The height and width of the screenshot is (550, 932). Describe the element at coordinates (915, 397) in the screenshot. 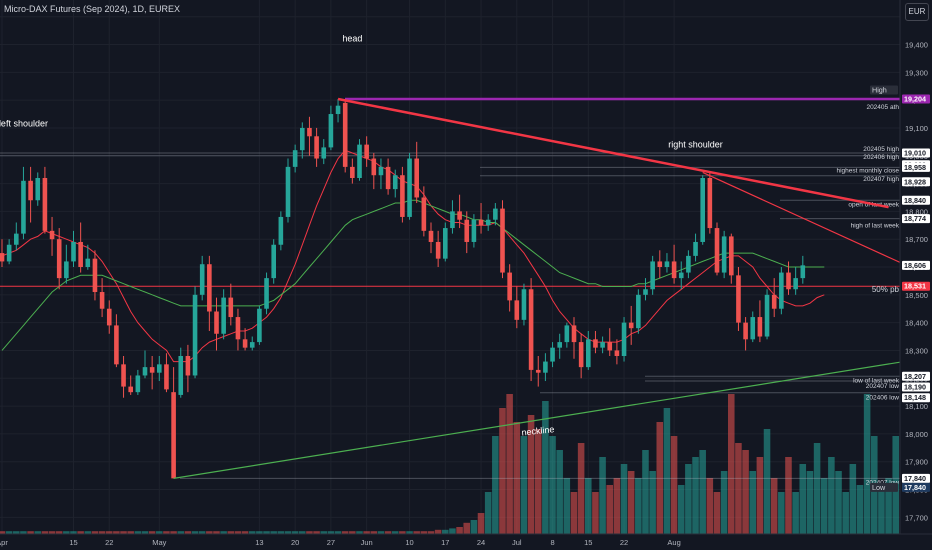

I see `price-badge-label: 18,148` at that location.